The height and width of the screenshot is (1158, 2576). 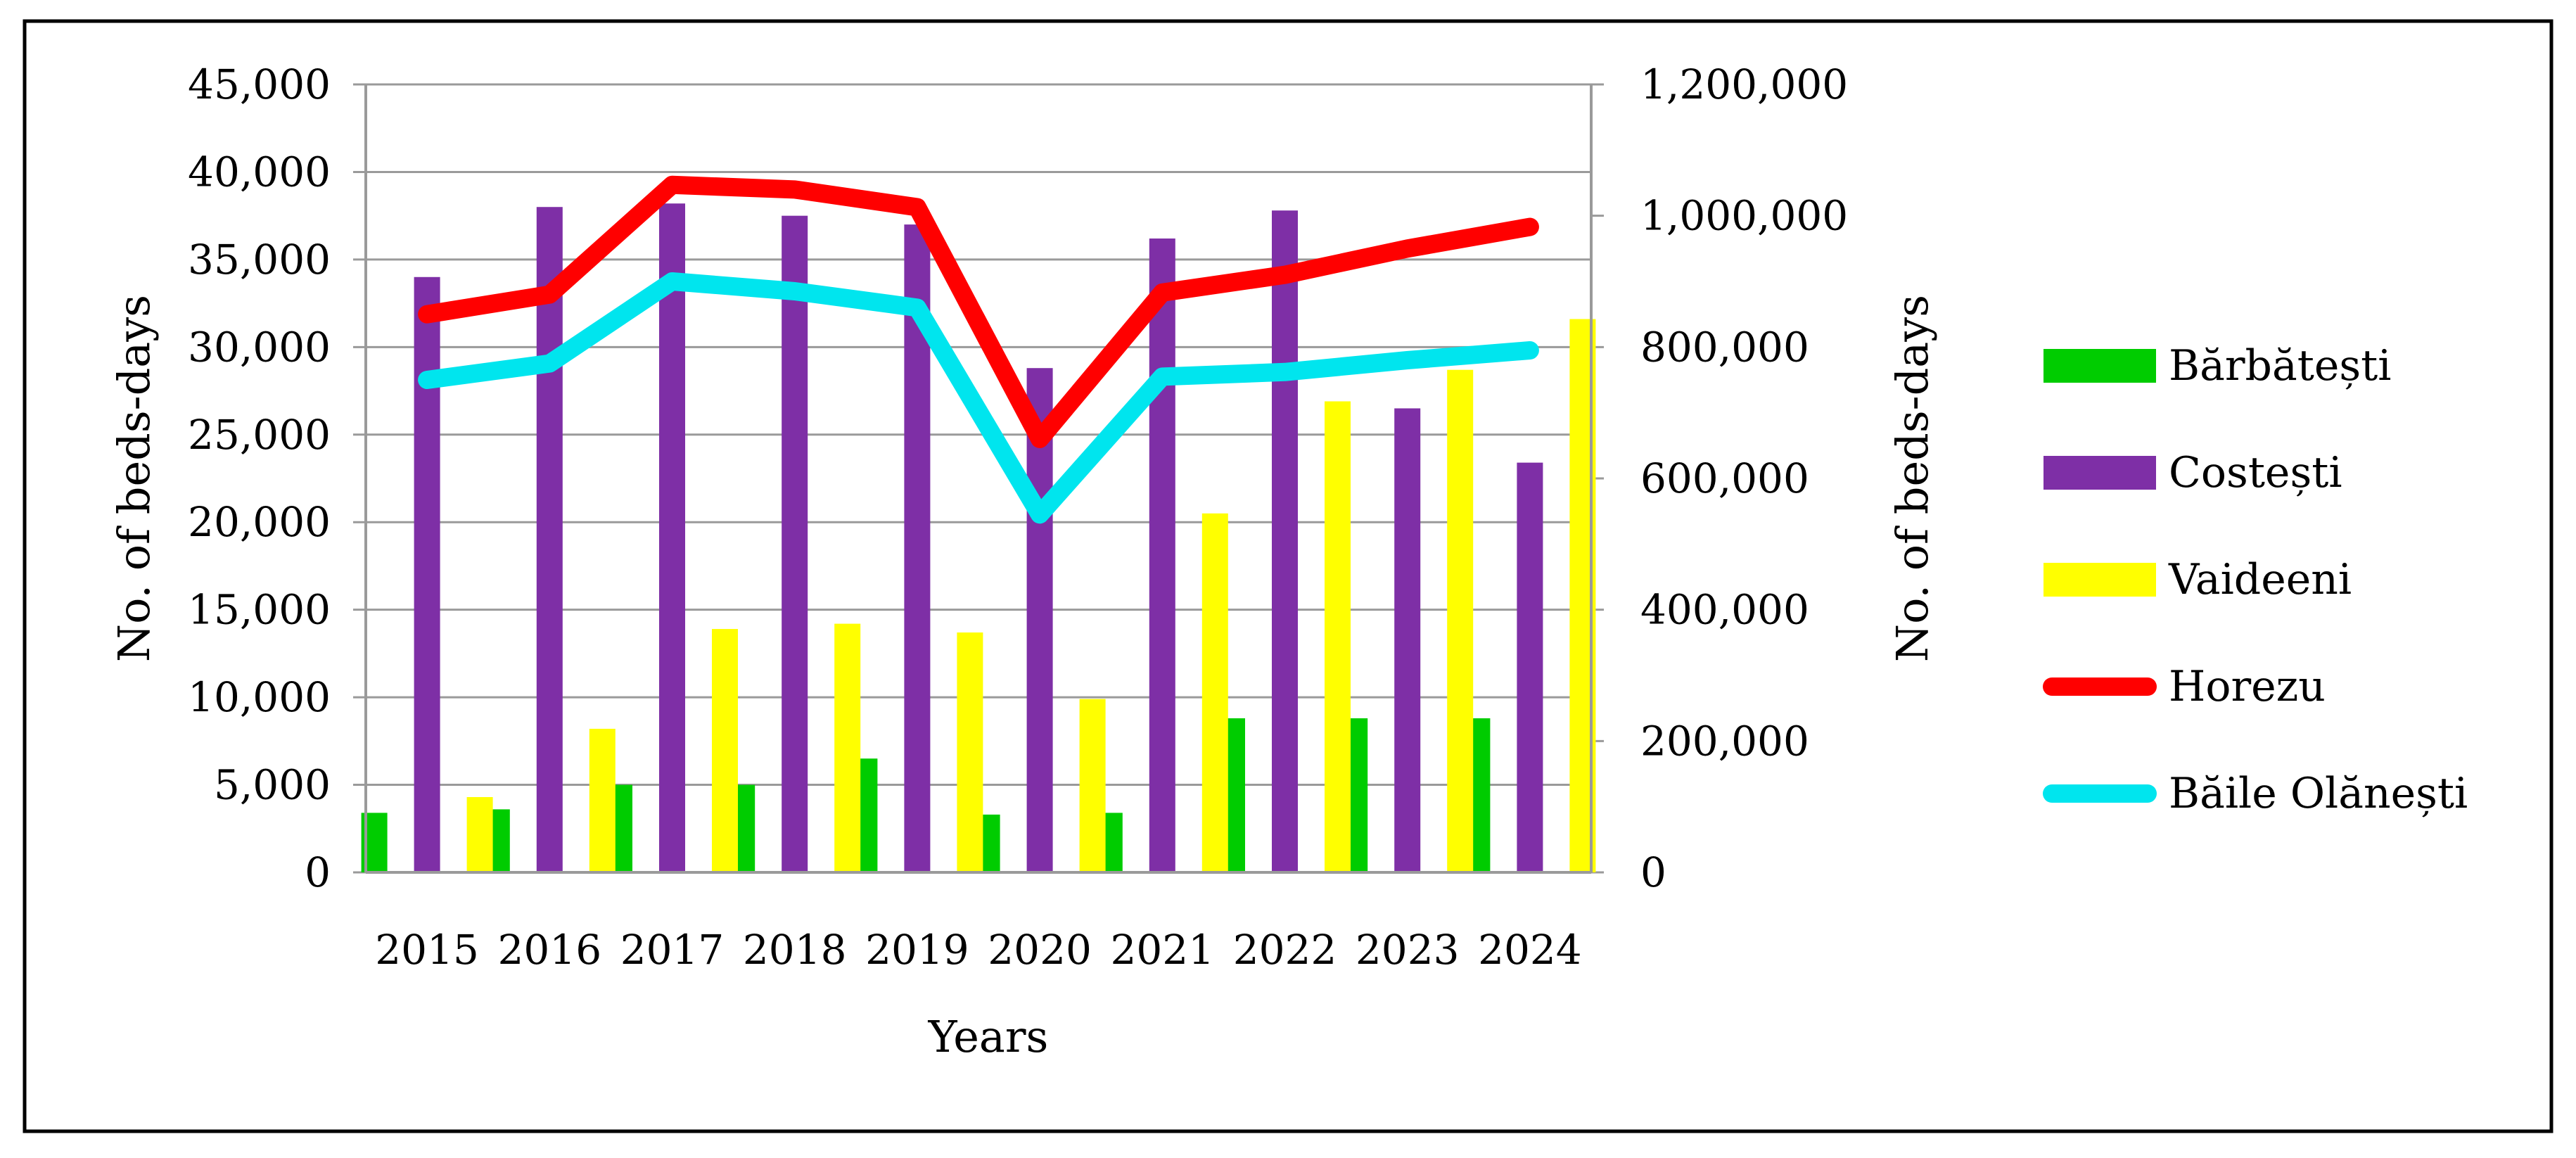 I want to click on x-tick-label: 2021, so click(x=1162, y=950).